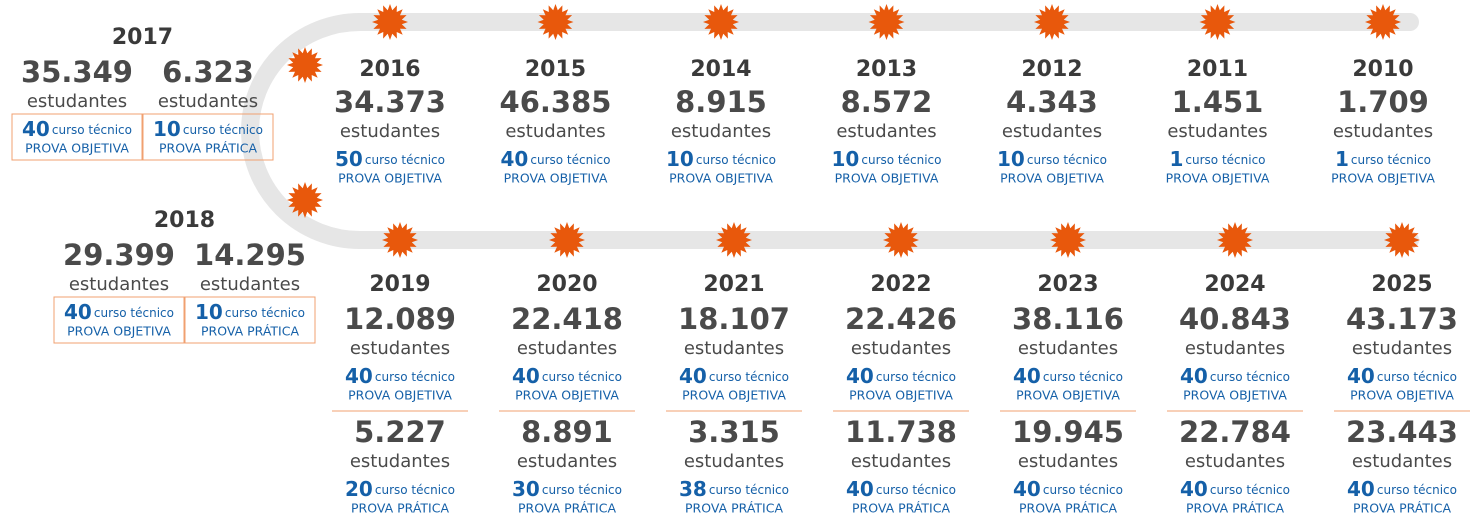 This screenshot has width=1474, height=523. What do you see at coordinates (556, 102) in the screenshot?
I see `student-count: 46.385` at bounding box center [556, 102].